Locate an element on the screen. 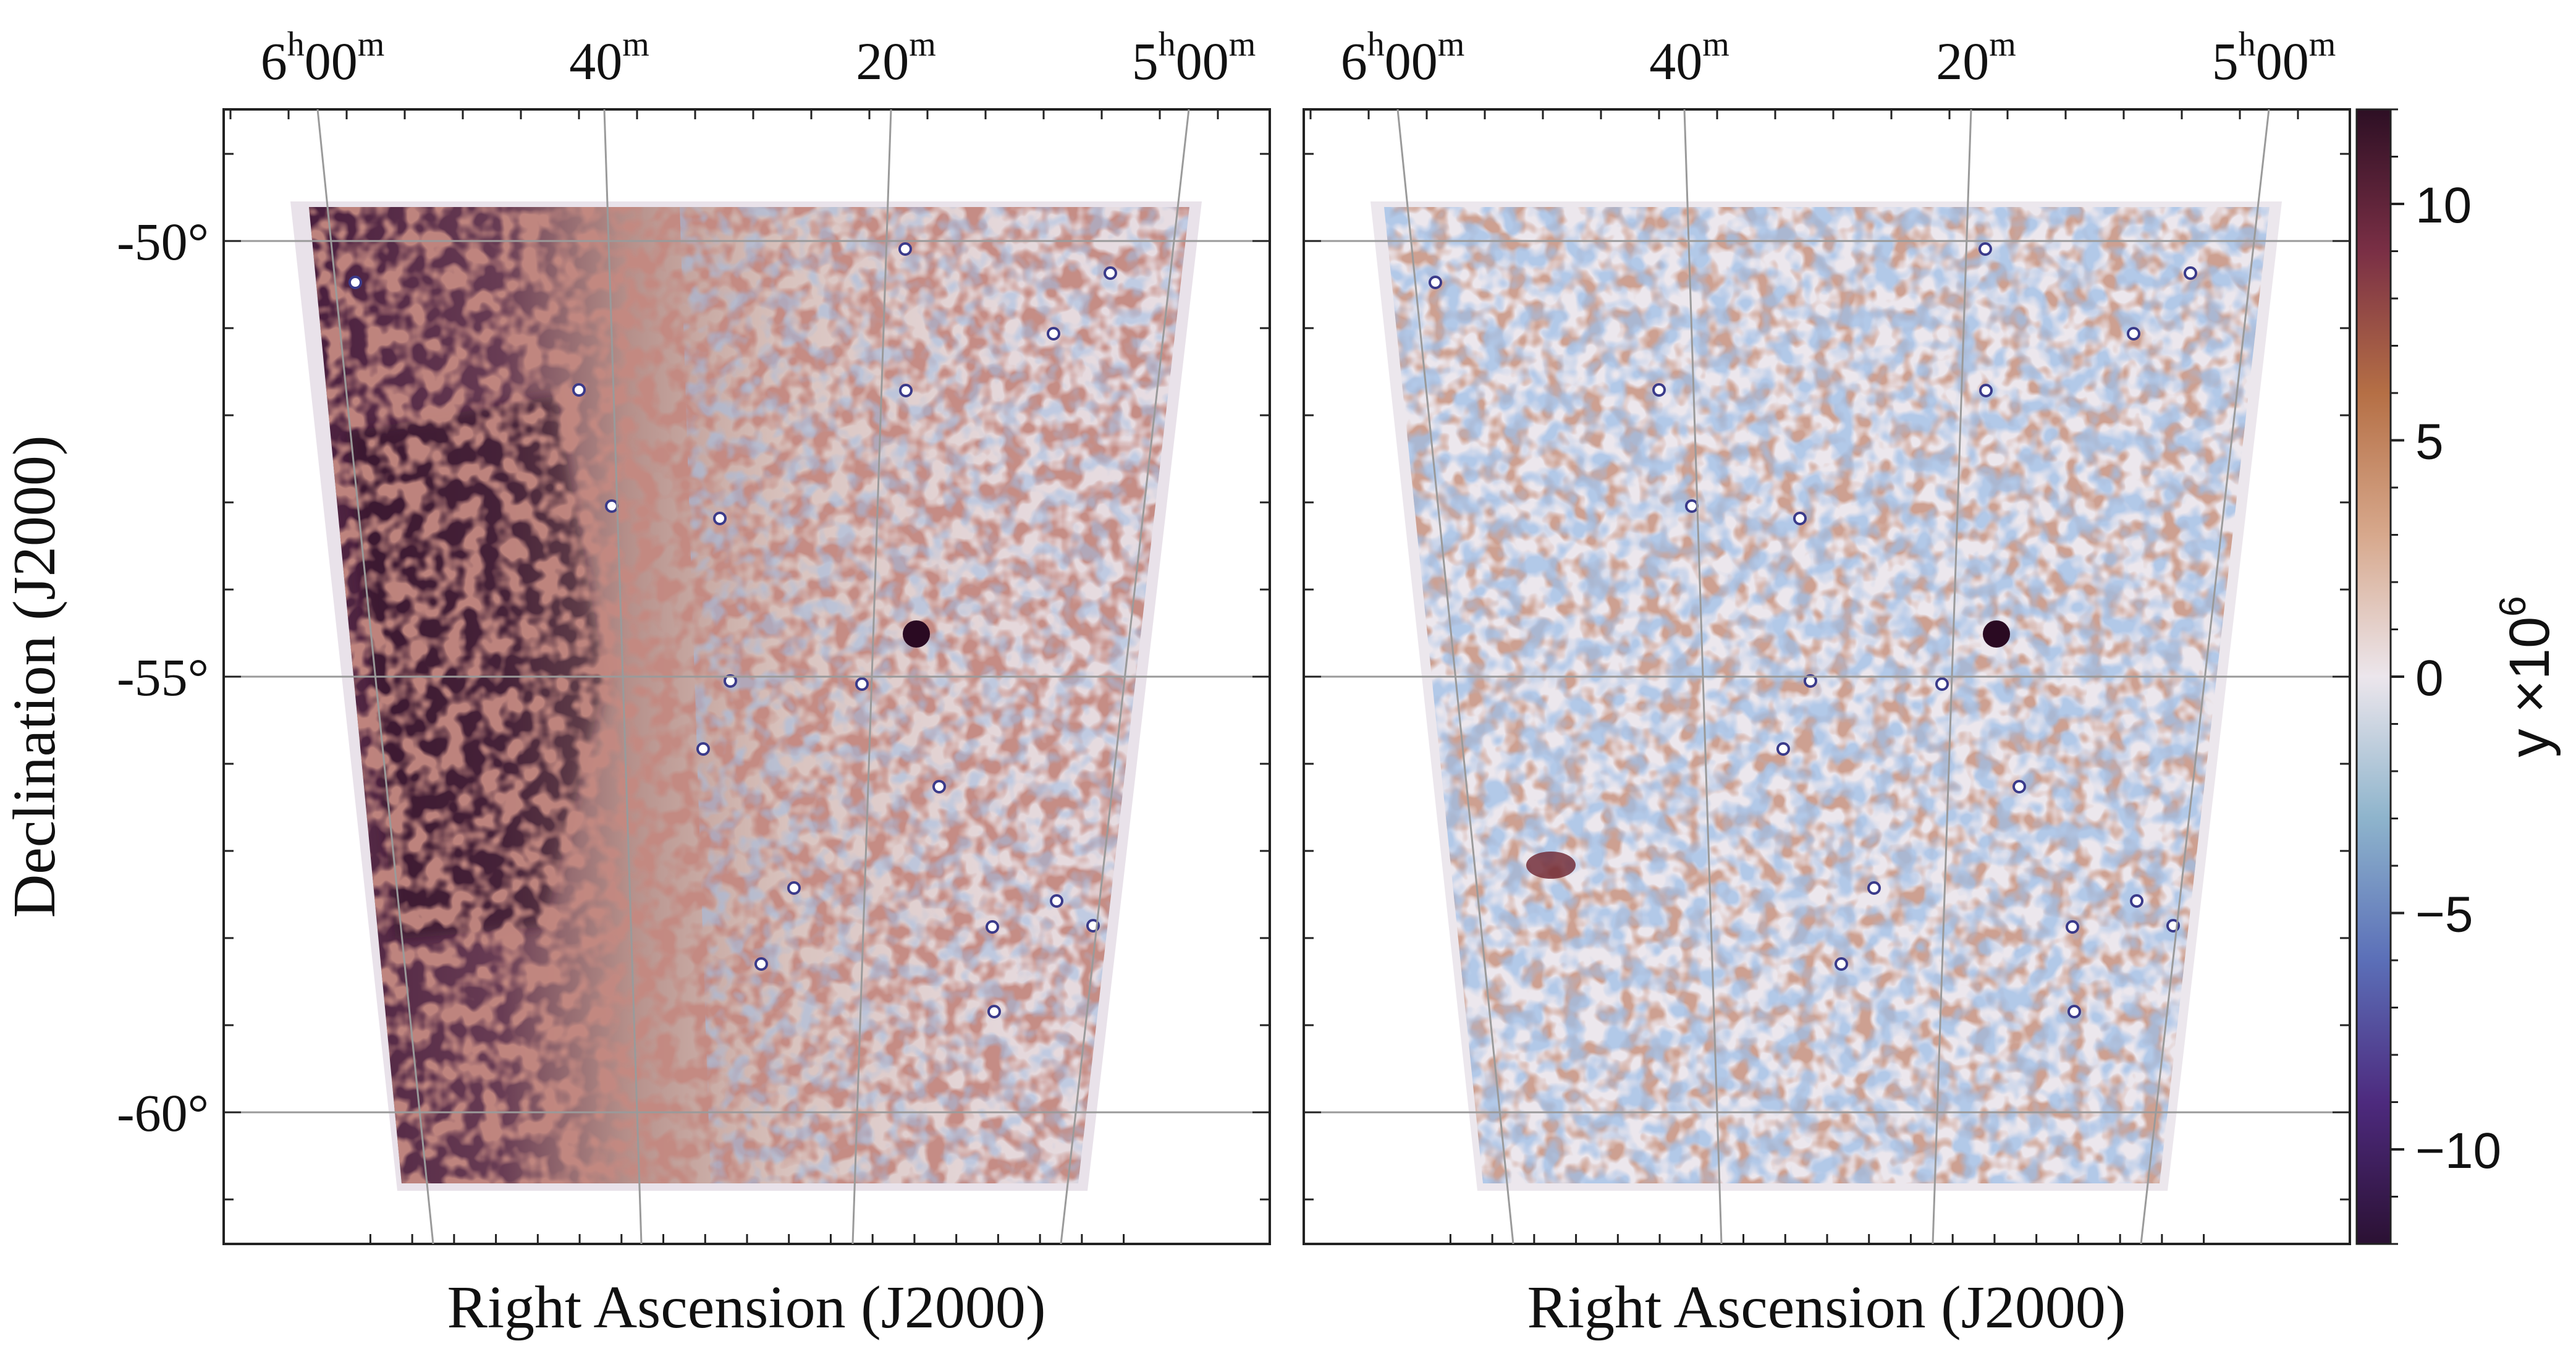 The image size is (2576, 1370). colorbar-ticks: 10 5 0 −5 −10 is located at coordinates (2446, 676).